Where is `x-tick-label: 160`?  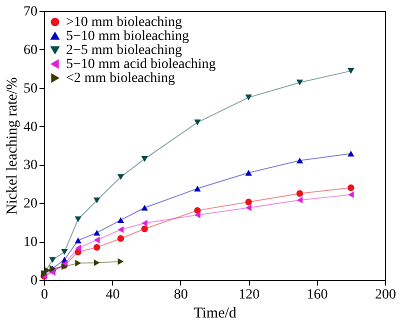
x-tick-label: 160 is located at coordinates (317, 295).